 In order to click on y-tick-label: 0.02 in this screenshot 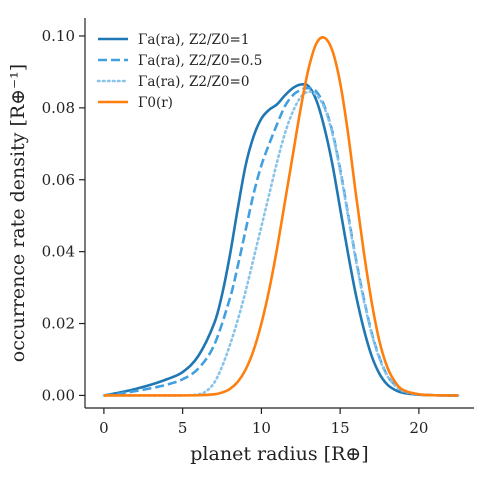, I will do `click(58, 324)`.